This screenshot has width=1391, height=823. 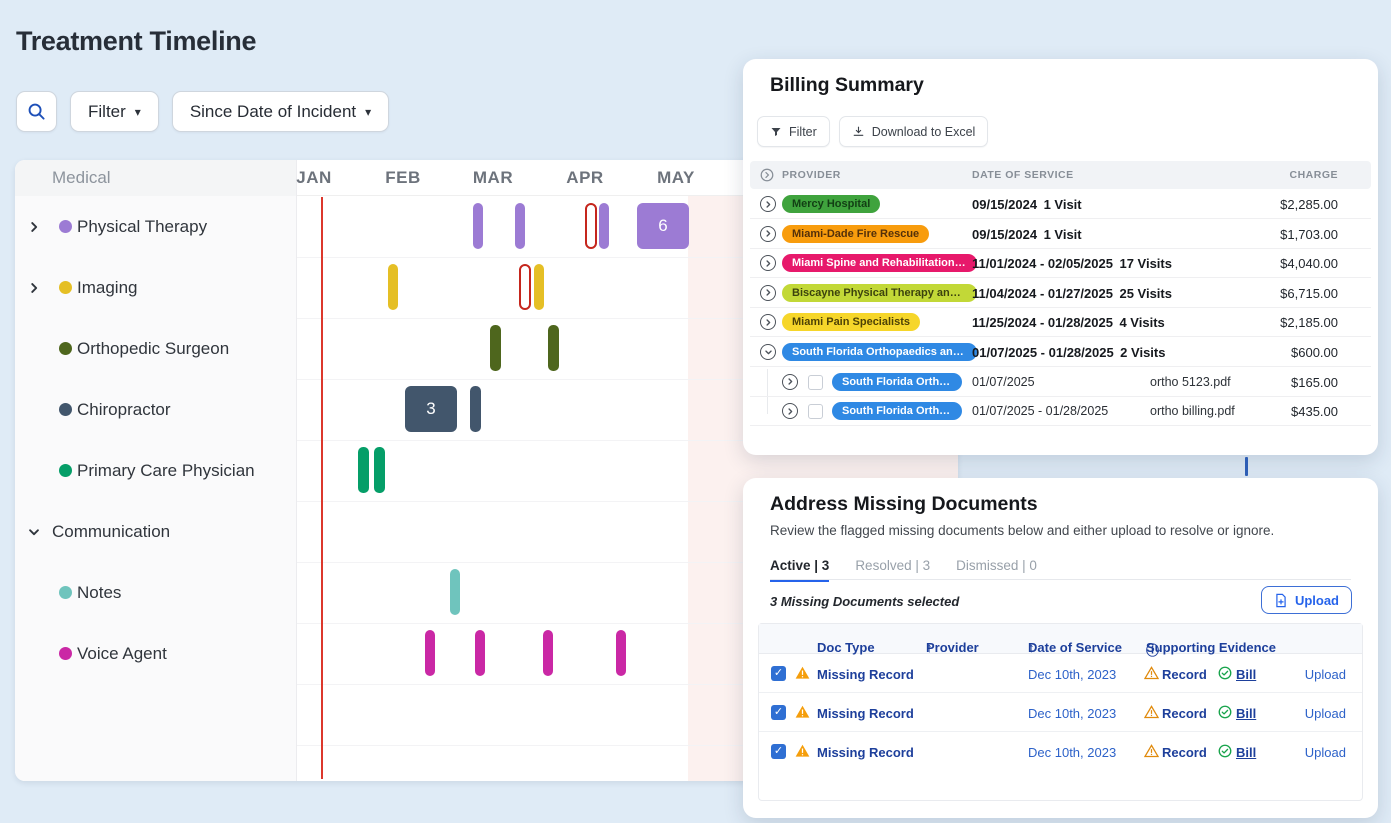 What do you see at coordinates (1309, 323) in the screenshot?
I see `charge-amount: $2,185.00` at bounding box center [1309, 323].